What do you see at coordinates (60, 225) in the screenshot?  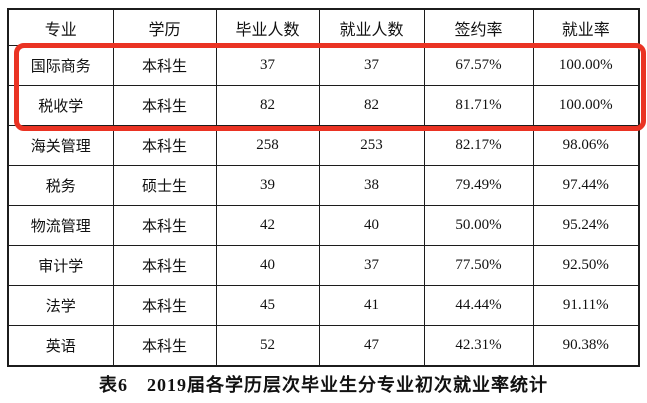 I see `table-cell: 物流管理` at bounding box center [60, 225].